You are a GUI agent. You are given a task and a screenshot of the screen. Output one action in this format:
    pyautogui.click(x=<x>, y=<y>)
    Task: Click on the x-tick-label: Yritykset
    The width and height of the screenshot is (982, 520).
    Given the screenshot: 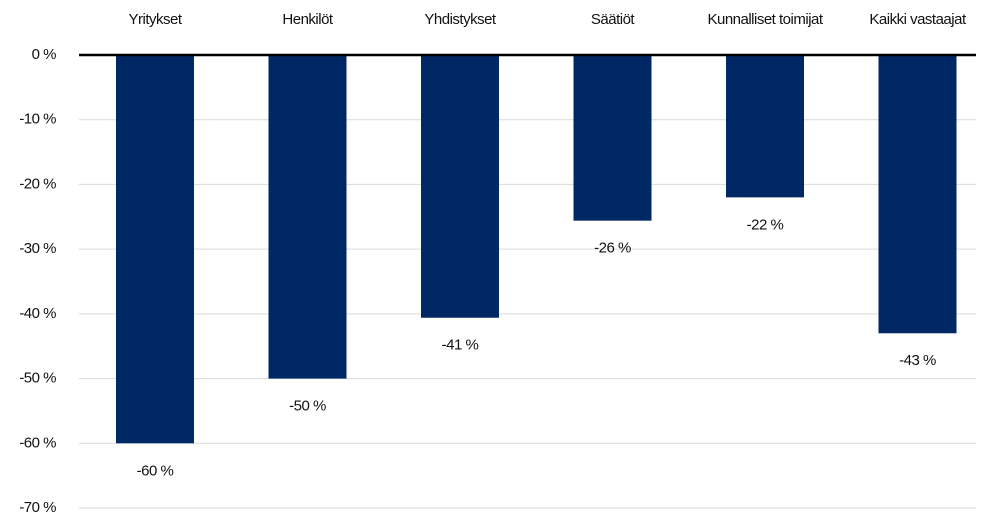 What is the action you would take?
    pyautogui.click(x=155, y=19)
    